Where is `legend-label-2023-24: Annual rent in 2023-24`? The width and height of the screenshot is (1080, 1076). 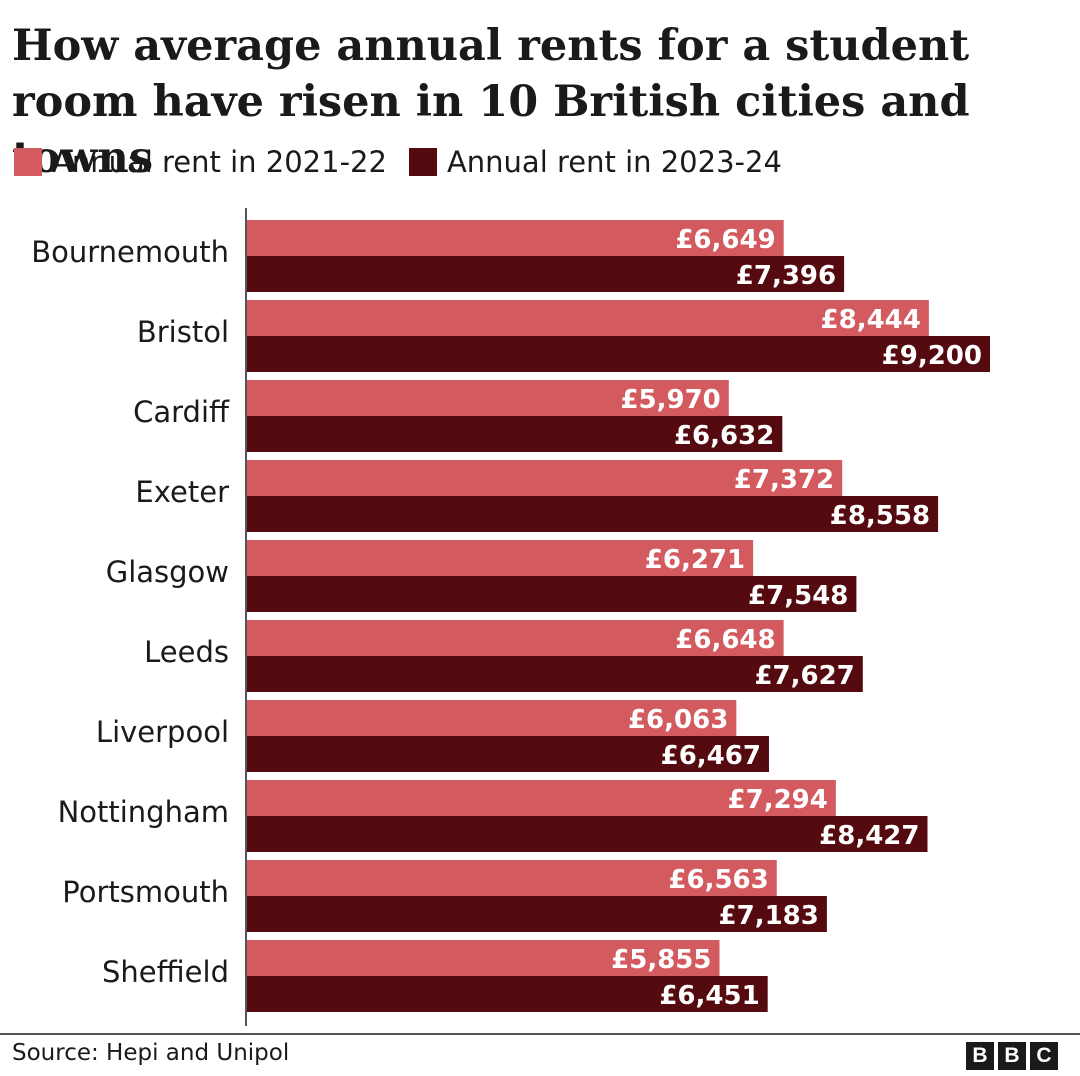 legend-label-2023-24: Annual rent in 2023-24 is located at coordinates (614, 162).